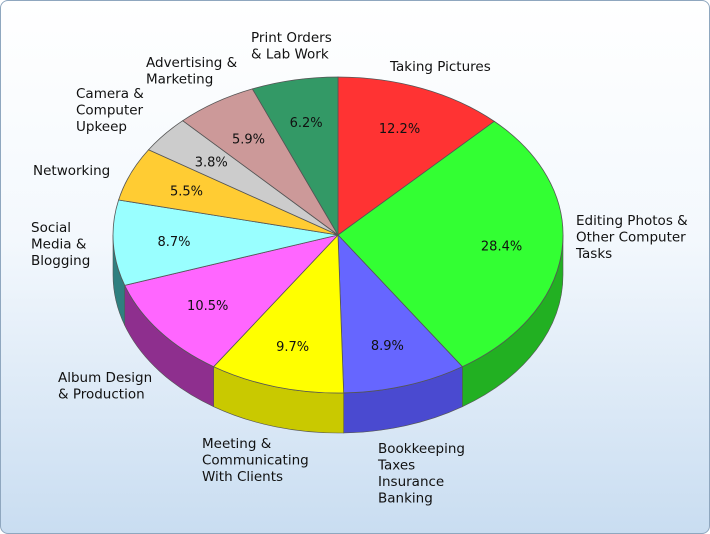 The width and height of the screenshot is (710, 534). Describe the element at coordinates (192, 71) in the screenshot. I see `slice-category-label: Advertising & Marketing` at that location.